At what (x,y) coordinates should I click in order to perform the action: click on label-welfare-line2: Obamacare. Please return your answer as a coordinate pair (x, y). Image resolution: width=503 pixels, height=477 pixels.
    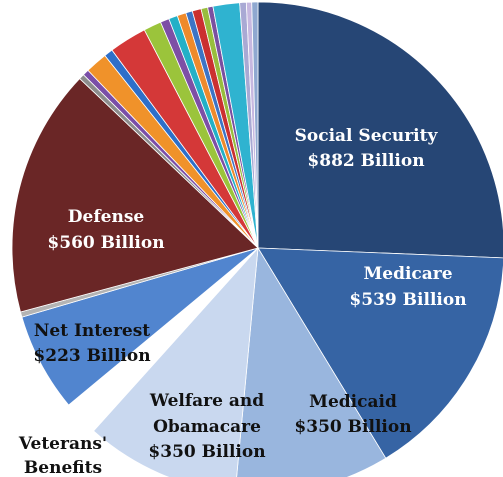
    Looking at the image, I should click on (207, 427).